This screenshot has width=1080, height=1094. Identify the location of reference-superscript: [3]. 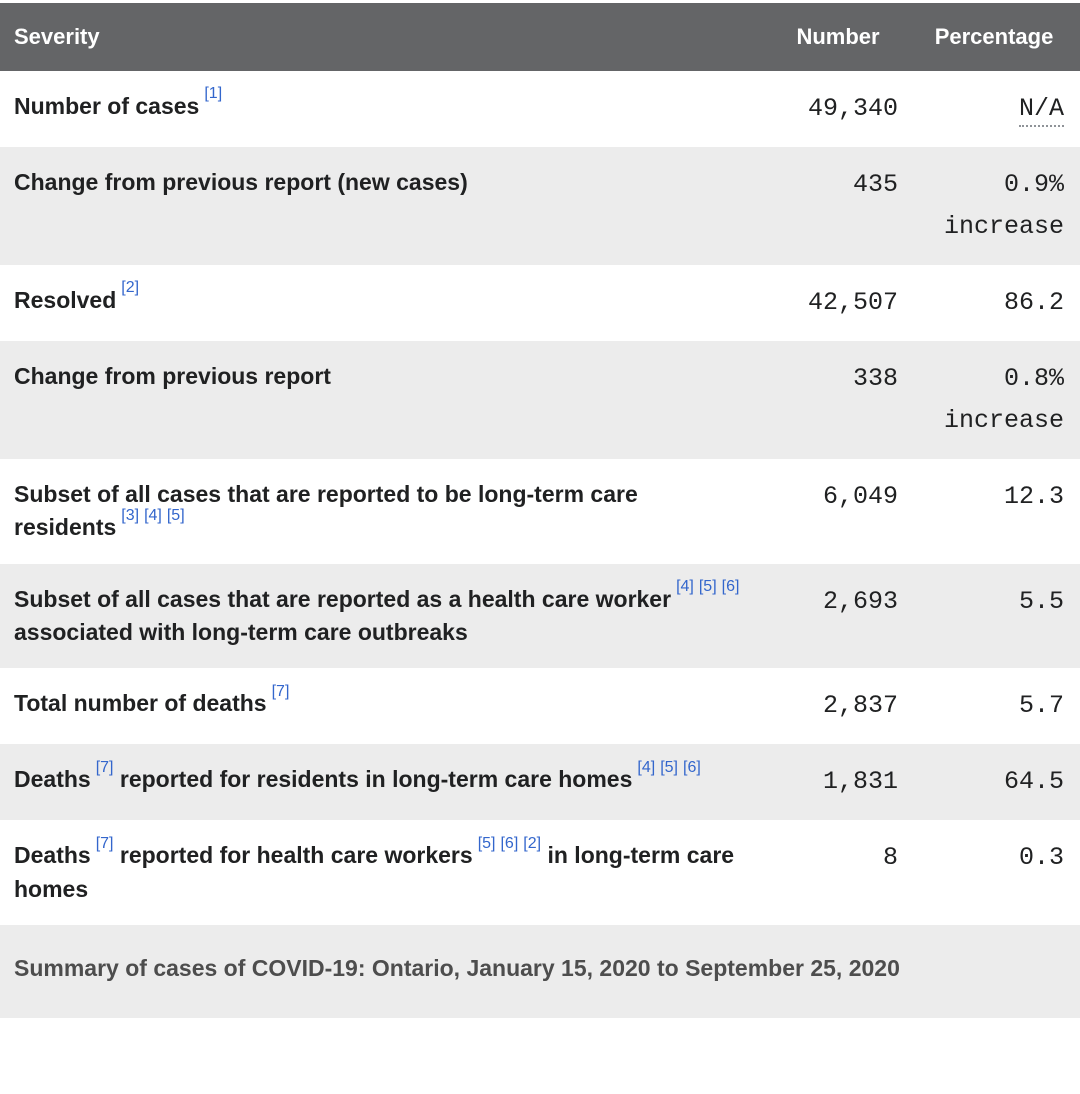
(130, 515).